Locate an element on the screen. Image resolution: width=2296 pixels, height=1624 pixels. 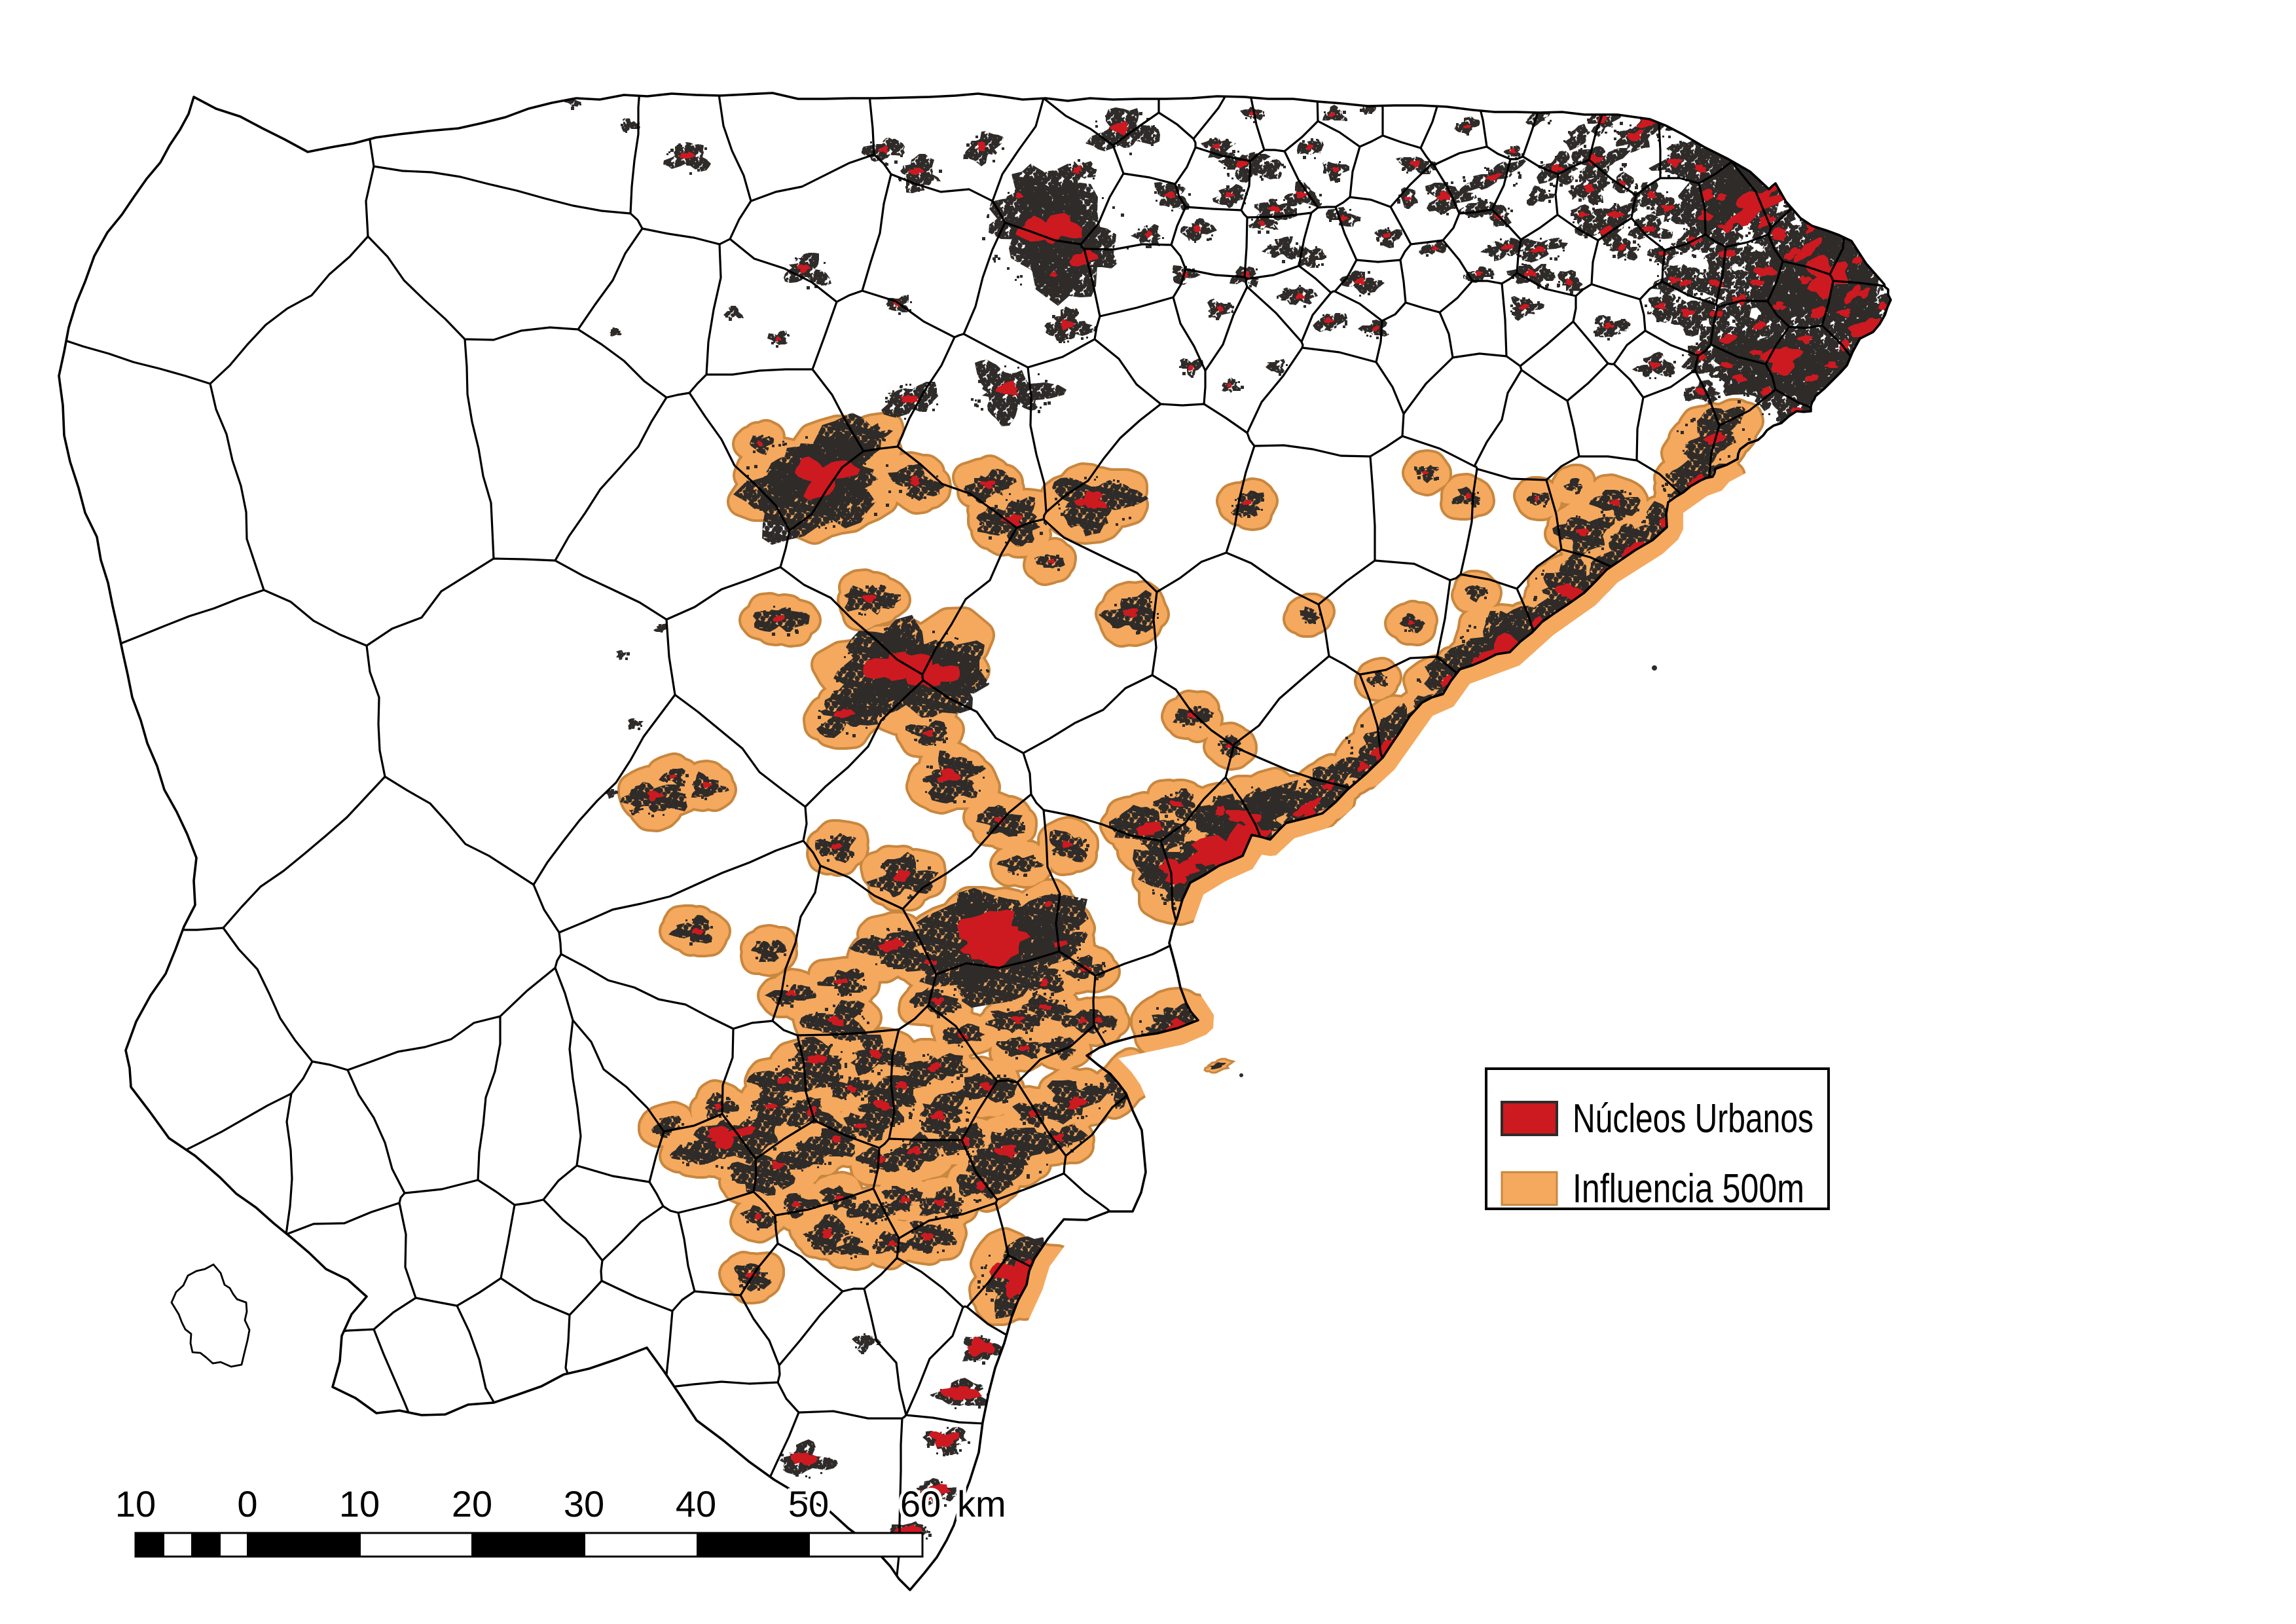
svg-text: 20 is located at coordinates (472, 1503).